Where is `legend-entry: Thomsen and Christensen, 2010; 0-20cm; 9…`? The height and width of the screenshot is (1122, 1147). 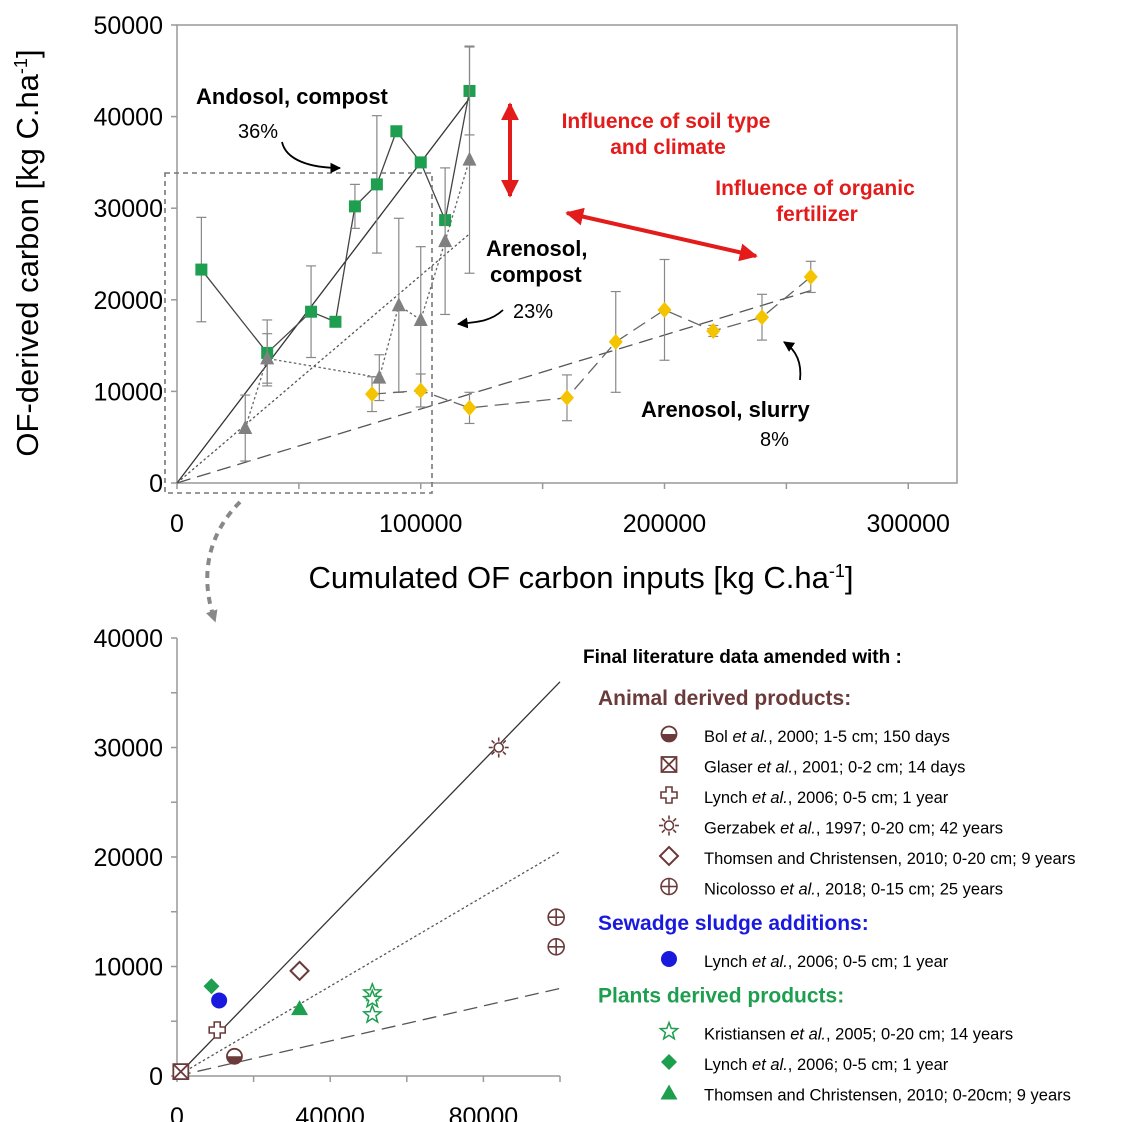
legend-entry: Thomsen and Christensen, 2010; 0-20cm; 9… is located at coordinates (887, 1096).